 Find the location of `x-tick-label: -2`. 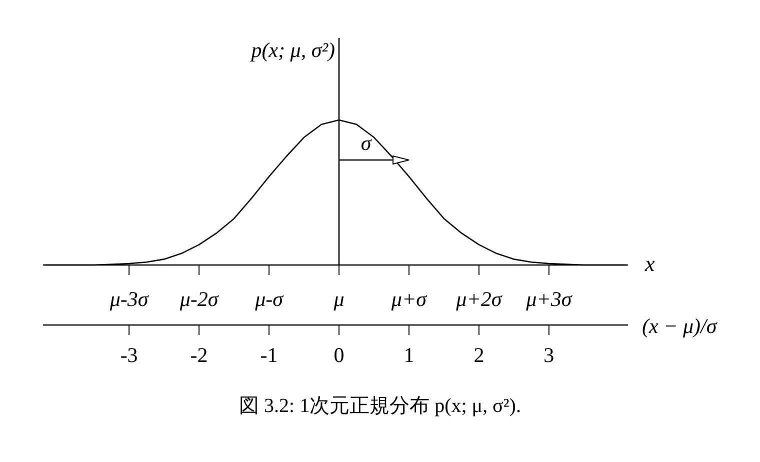

x-tick-label: -2 is located at coordinates (199, 355).